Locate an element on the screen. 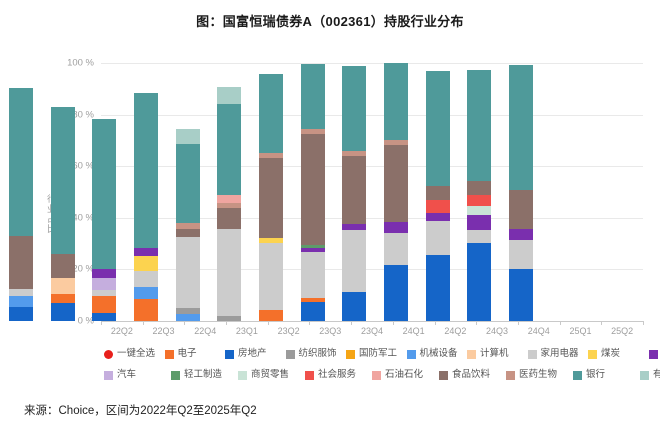 The width and height of the screenshot is (660, 432). legend-item-电子: 电子 is located at coordinates (180, 354).